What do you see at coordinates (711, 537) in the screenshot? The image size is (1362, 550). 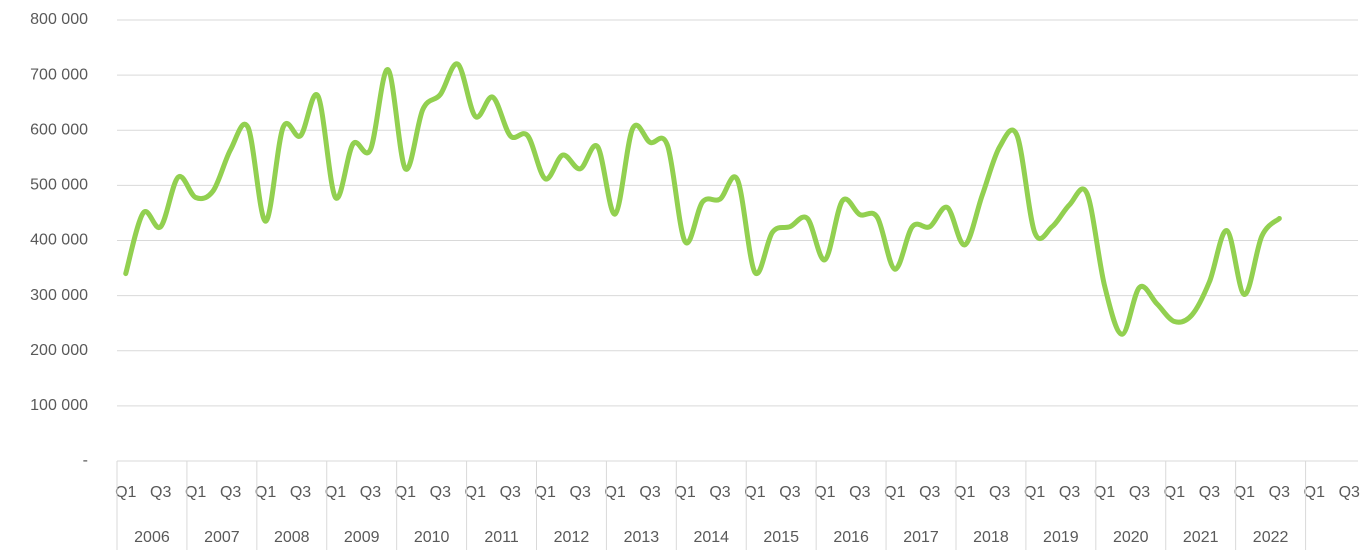 I see `group-label: 2014` at bounding box center [711, 537].